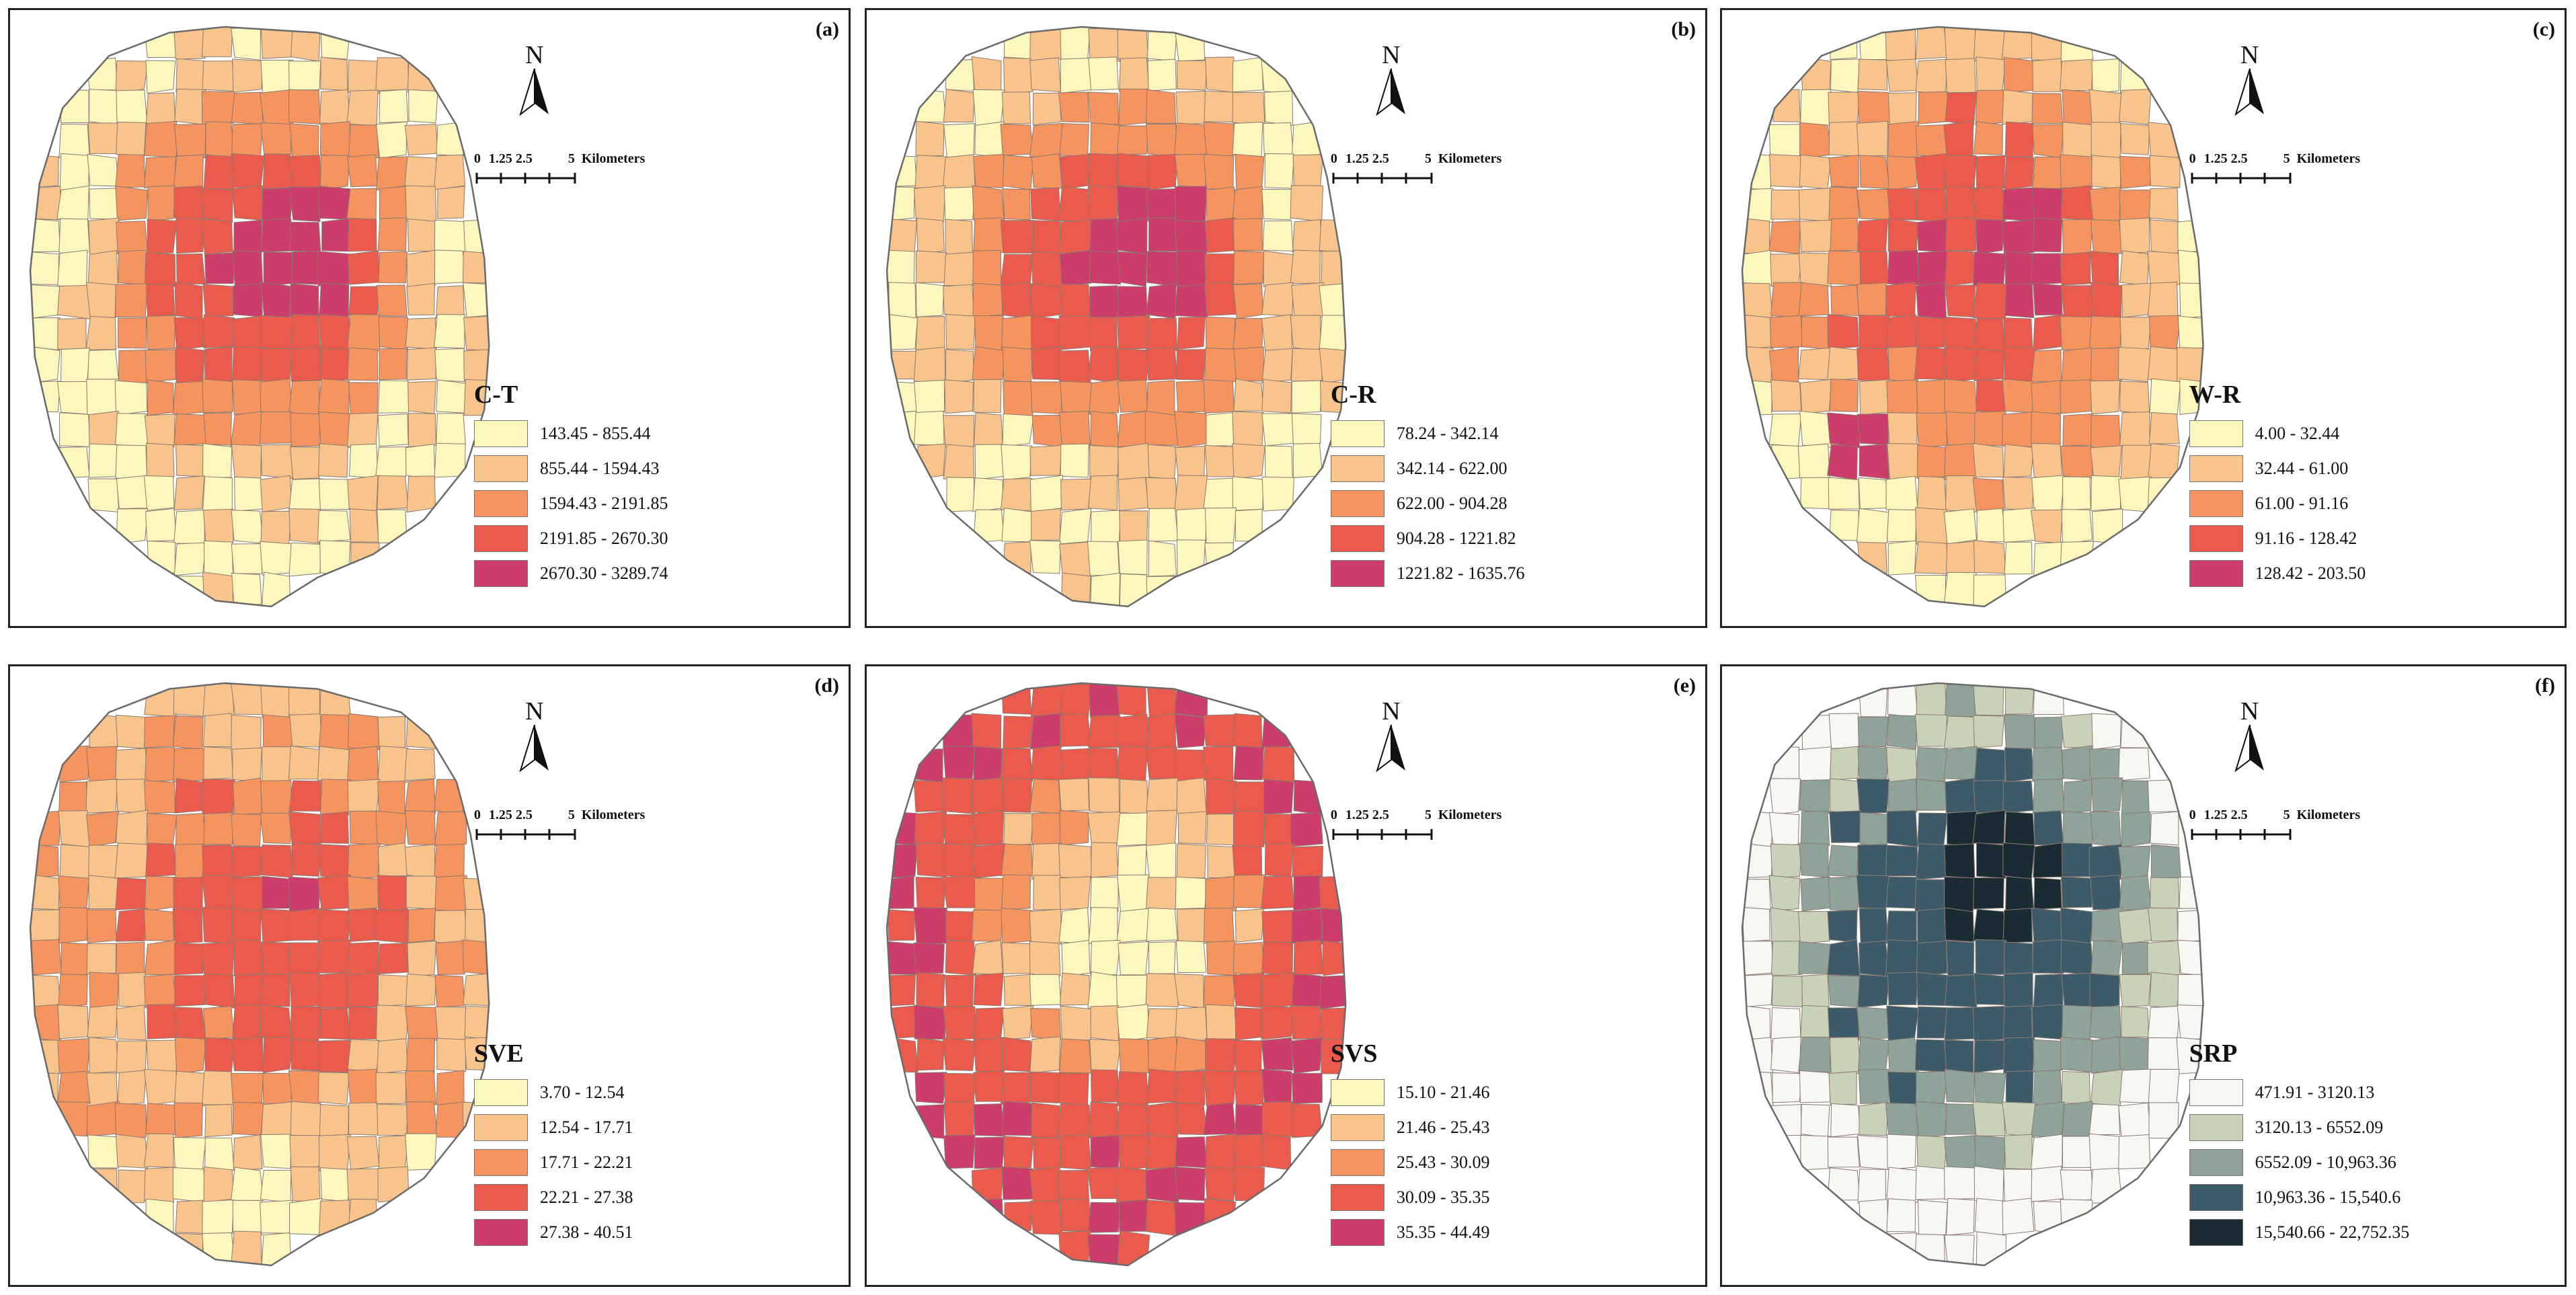 This screenshot has width=2576, height=1295. What do you see at coordinates (524, 815) in the screenshot?
I see `scale-tick-2: 2.5` at bounding box center [524, 815].